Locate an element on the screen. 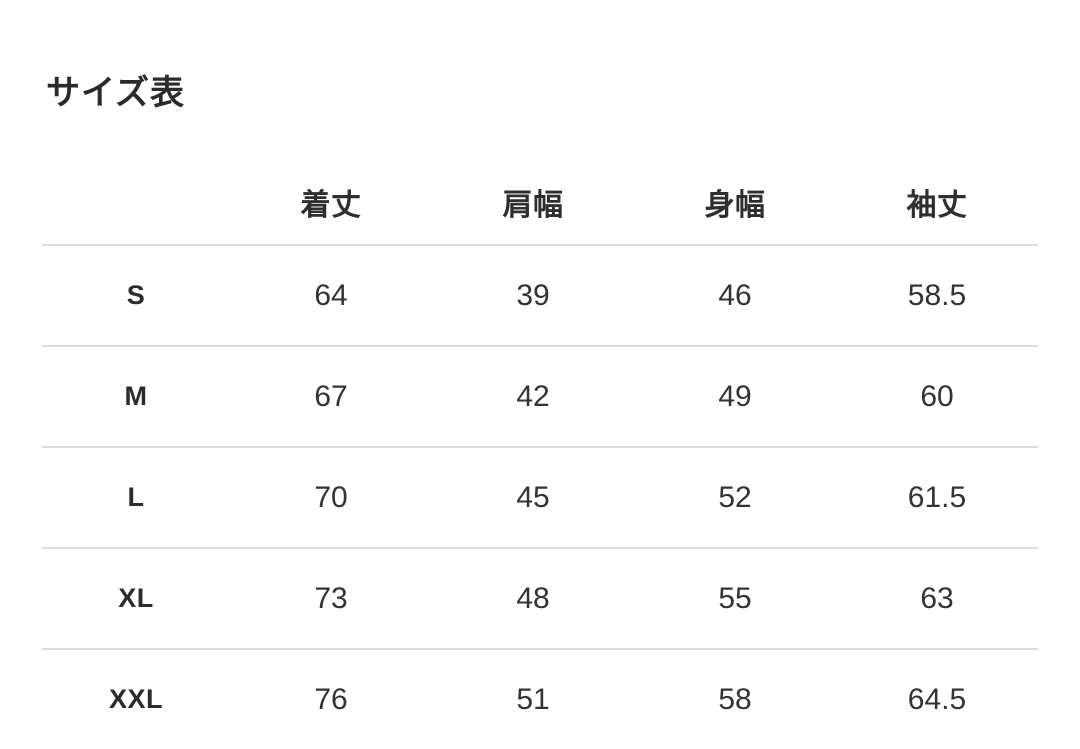 The width and height of the screenshot is (1080, 749). row-size-label: M is located at coordinates (136, 396).